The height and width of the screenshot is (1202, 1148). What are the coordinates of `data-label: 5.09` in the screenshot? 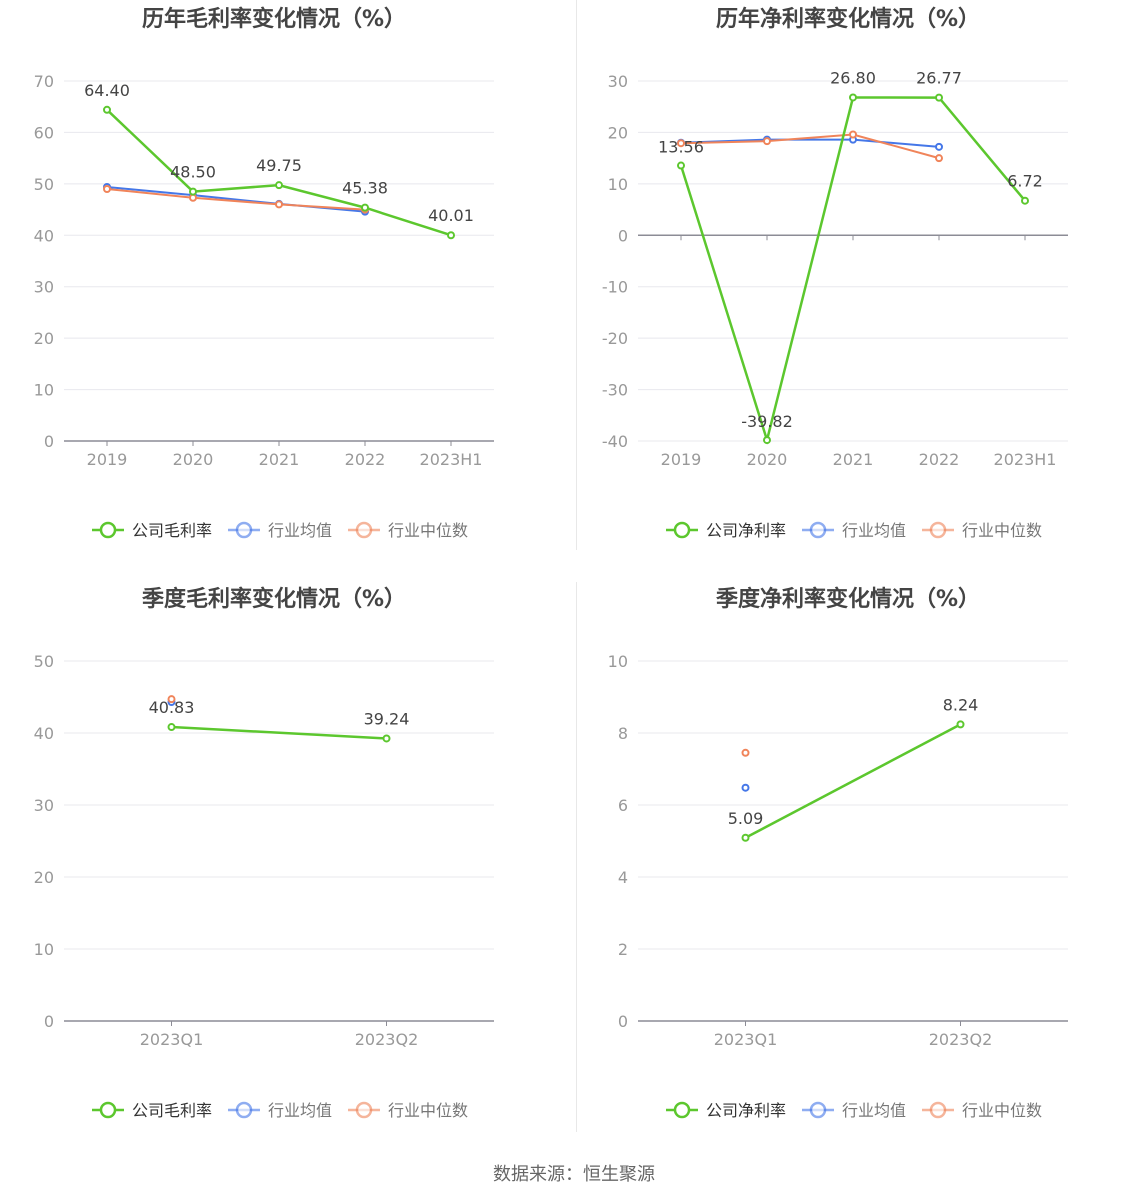 It's located at (746, 818).